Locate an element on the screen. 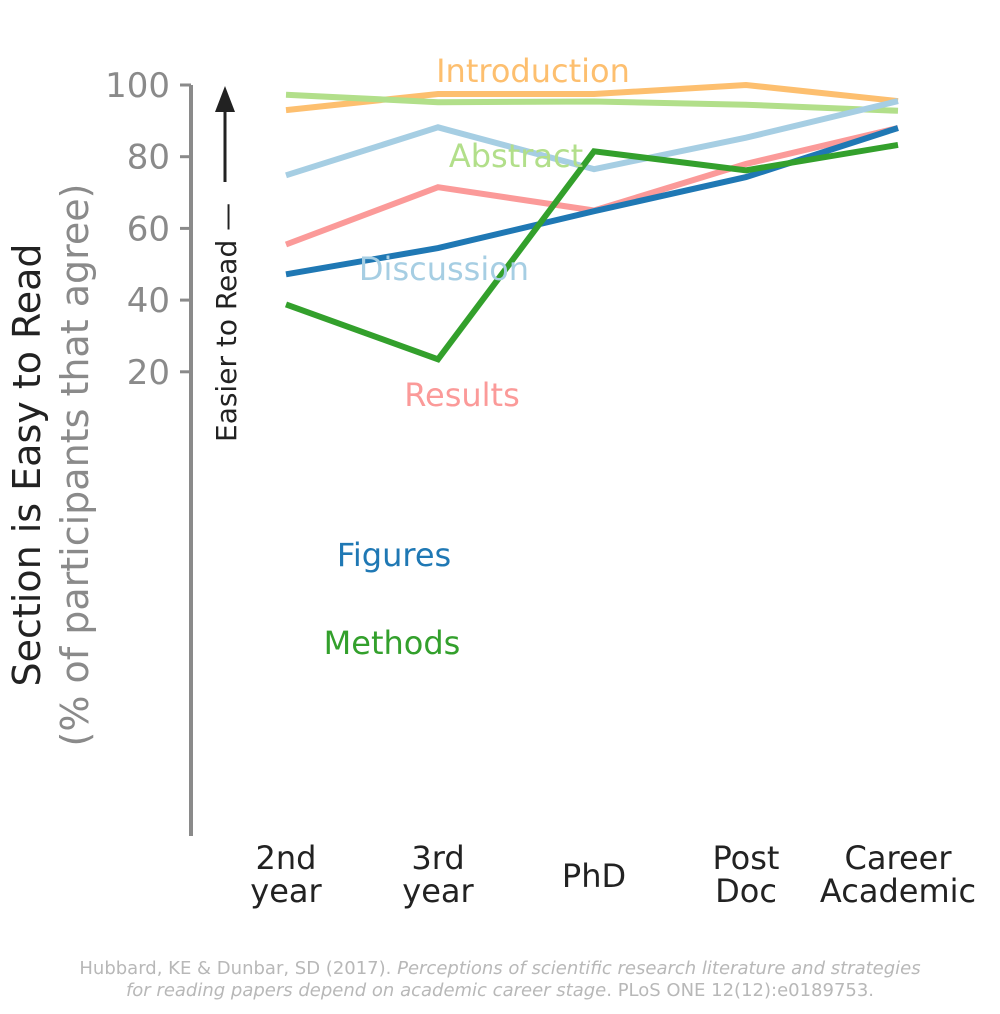 The image size is (1000, 1014). citation-journal: . PLoS ONE 12(12):e0189753. is located at coordinates (740, 990).